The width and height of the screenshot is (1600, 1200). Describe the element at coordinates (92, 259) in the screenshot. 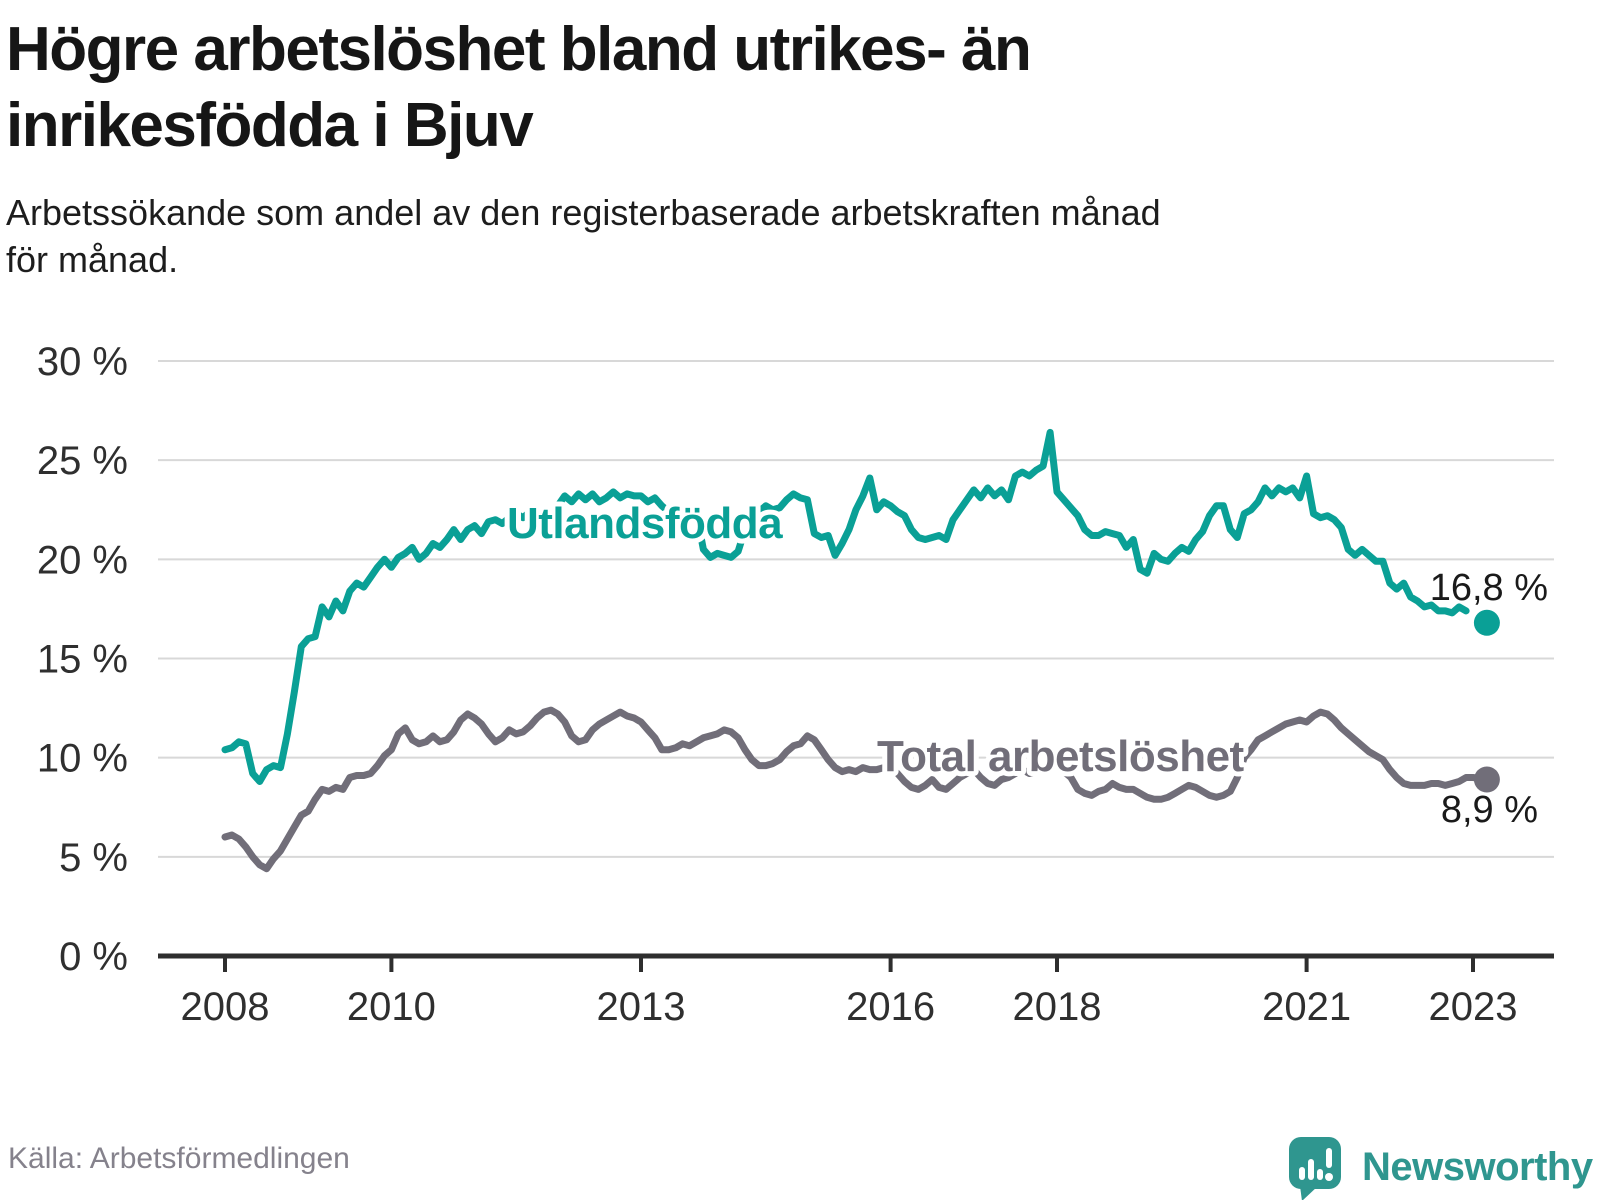

I see `subtitle-line-2: för månad.` at that location.